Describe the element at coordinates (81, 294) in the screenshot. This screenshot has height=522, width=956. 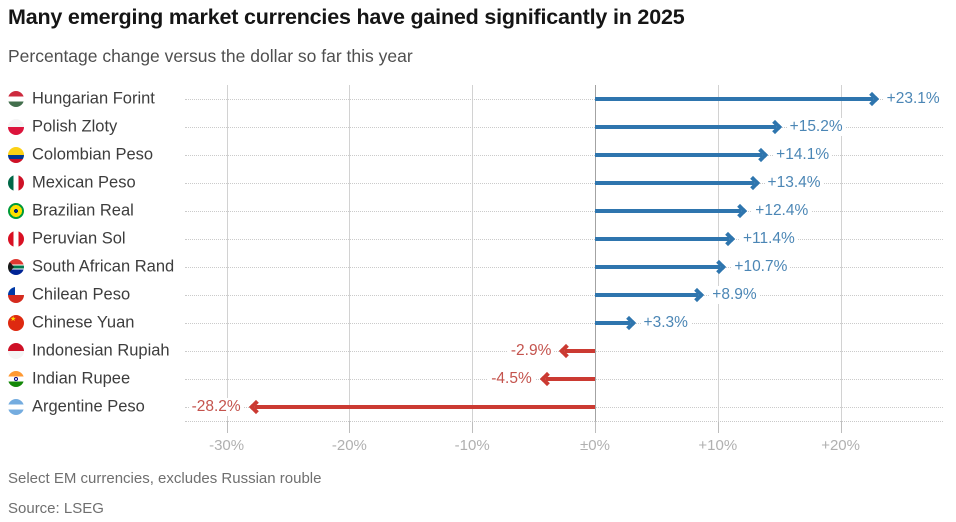
I see `currency-name: Chilean Peso` at that location.